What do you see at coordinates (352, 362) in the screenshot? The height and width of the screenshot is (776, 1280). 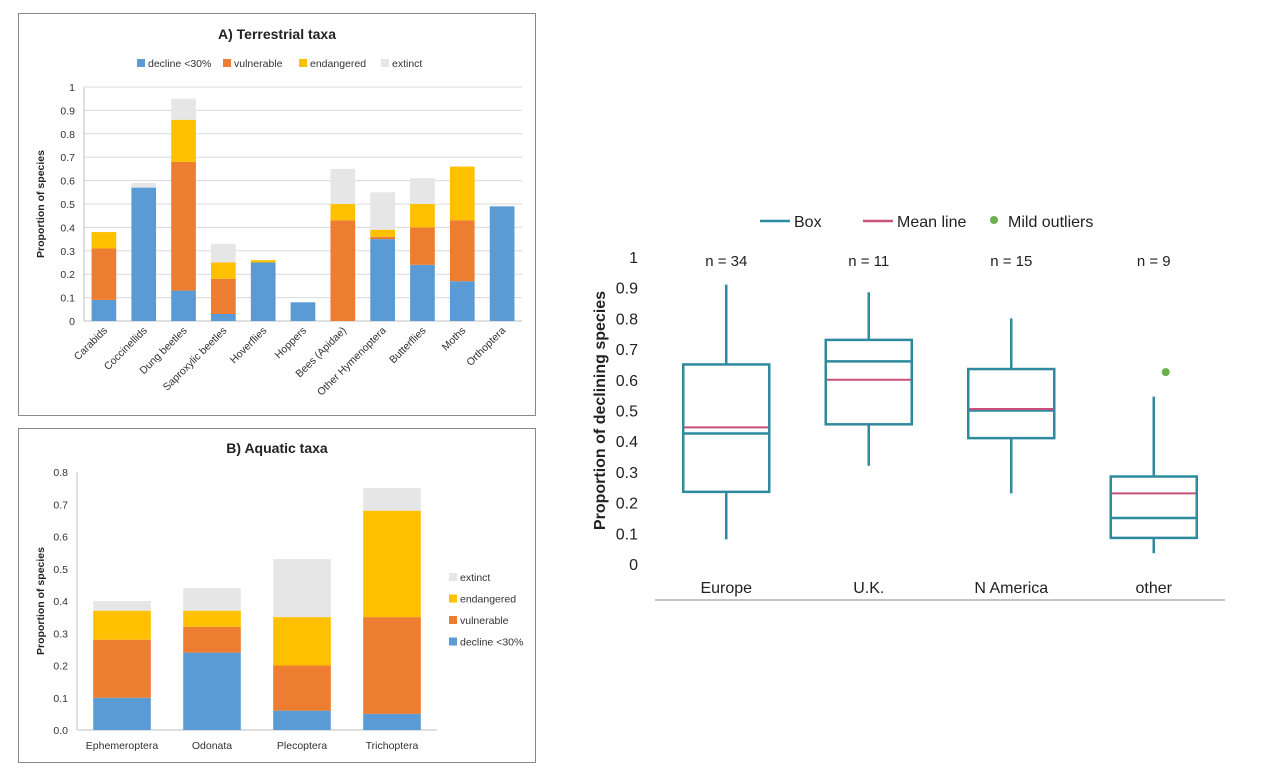 I see `x-tick-label-other-hymenoptera: Other Hymenoptera` at bounding box center [352, 362].